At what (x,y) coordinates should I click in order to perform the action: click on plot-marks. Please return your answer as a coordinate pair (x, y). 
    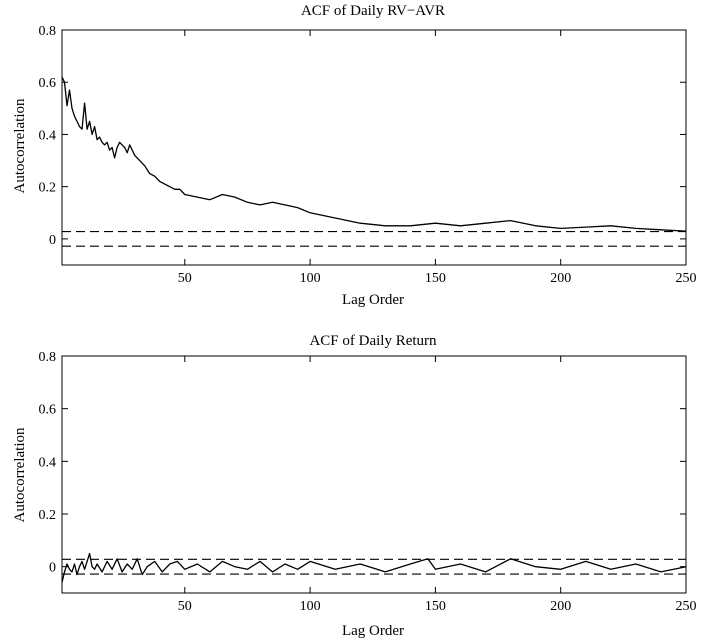
    Looking at the image, I should click on (374, 567).